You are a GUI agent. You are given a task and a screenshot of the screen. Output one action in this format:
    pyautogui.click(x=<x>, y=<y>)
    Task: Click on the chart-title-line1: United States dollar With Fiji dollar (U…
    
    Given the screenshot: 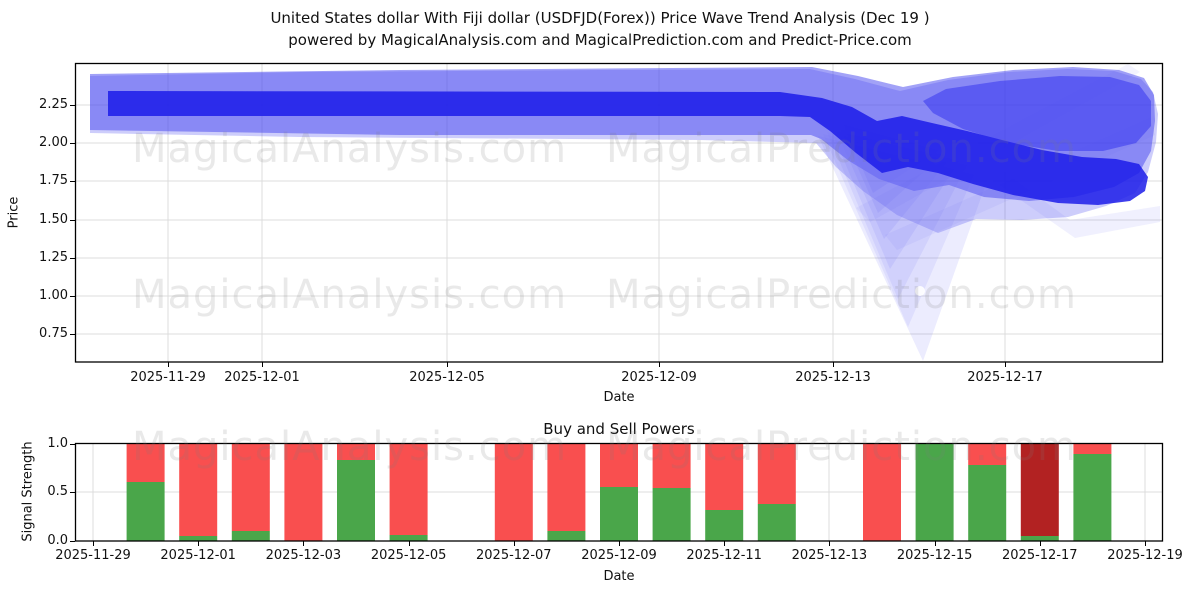 What is the action you would take?
    pyautogui.click(x=600, y=18)
    